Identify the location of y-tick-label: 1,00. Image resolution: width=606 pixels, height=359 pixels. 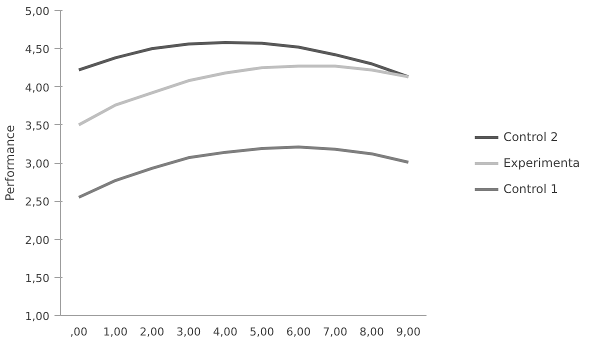
(37, 316).